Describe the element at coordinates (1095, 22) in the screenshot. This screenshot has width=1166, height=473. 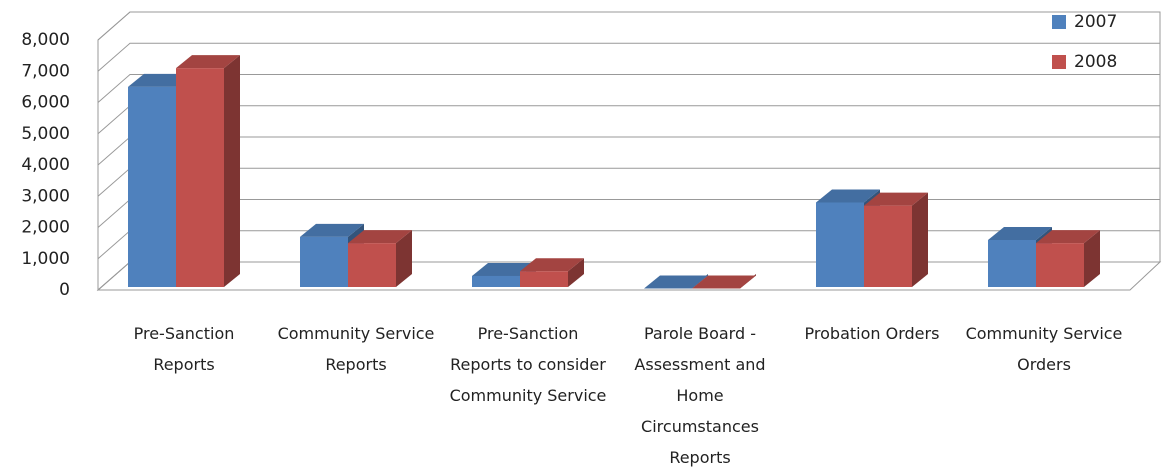
I see `legend-label: 2007` at that location.